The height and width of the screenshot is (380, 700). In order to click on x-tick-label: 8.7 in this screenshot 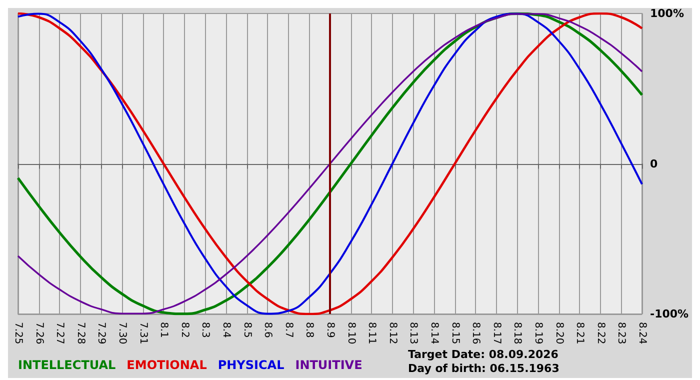, I will do `click(288, 330)`.